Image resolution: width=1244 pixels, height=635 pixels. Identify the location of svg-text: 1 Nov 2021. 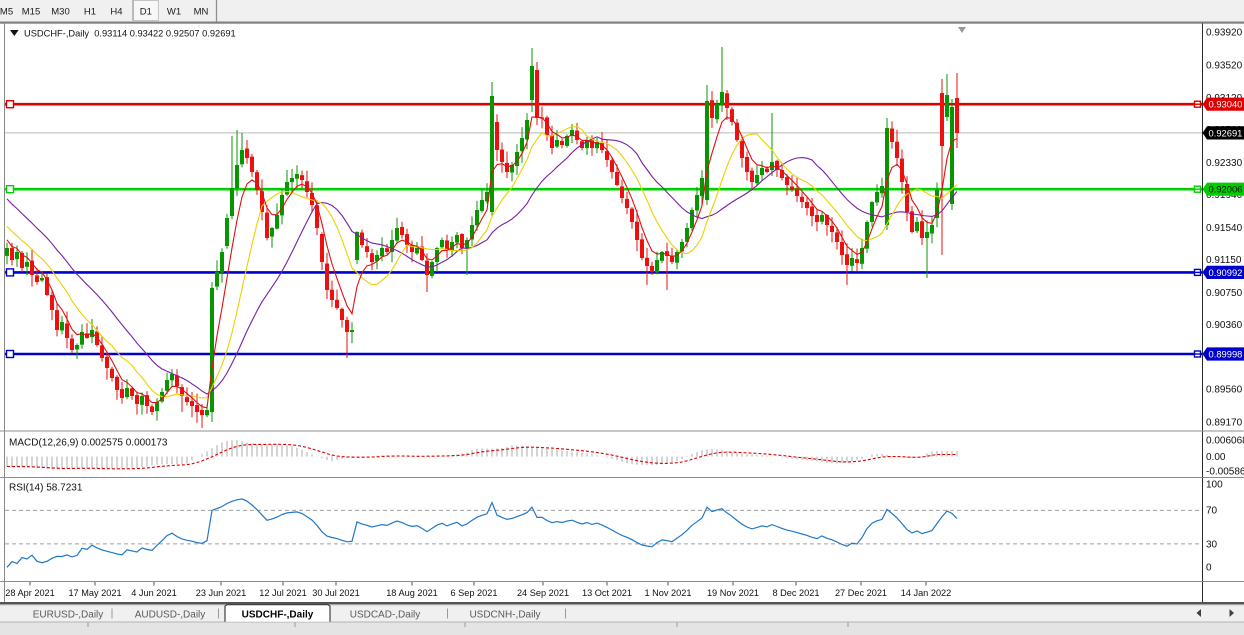
(668, 593).